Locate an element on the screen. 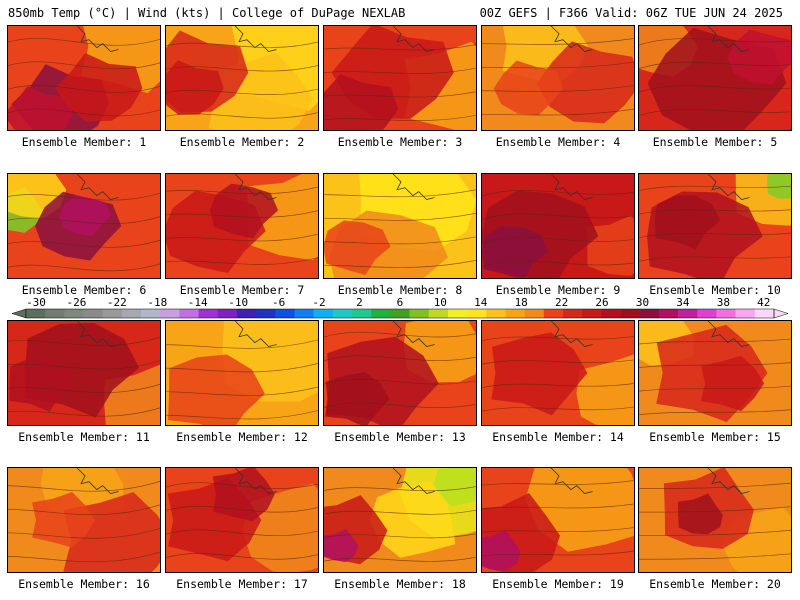 The height and width of the screenshot is (600, 800). colorbar-tick-label: 22 is located at coordinates (561, 303).